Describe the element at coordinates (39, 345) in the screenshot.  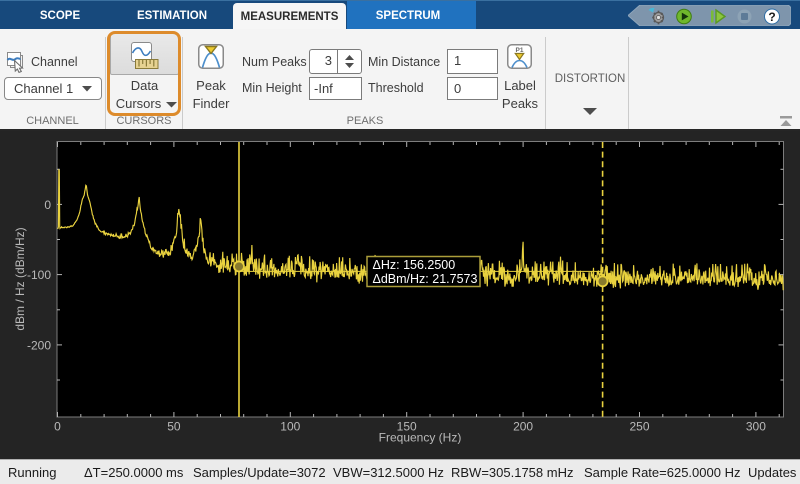
I see `svg-text: -200` at that location.